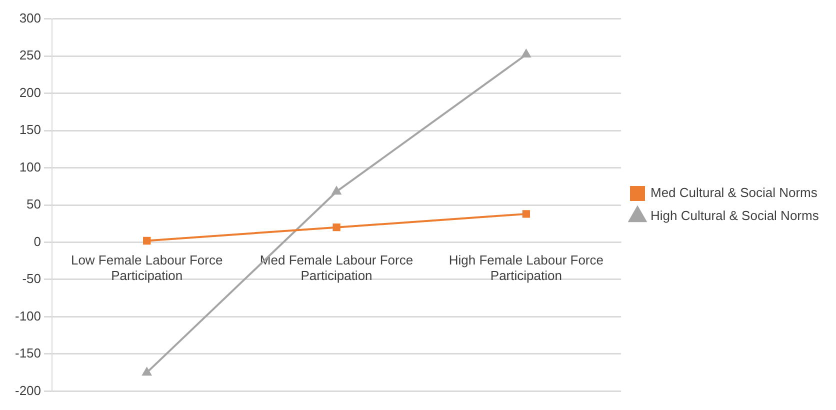 This screenshot has height=410, width=836. I want to click on legend-label: Med Cultural & Social Norms, so click(734, 192).